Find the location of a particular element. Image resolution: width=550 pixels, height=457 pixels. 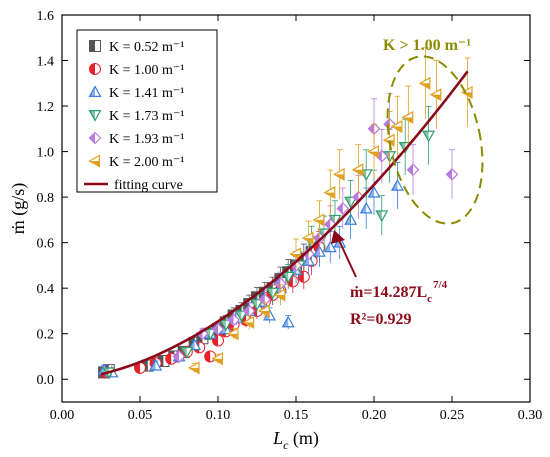

x-tick-label: 0.30 is located at coordinates (530, 415).